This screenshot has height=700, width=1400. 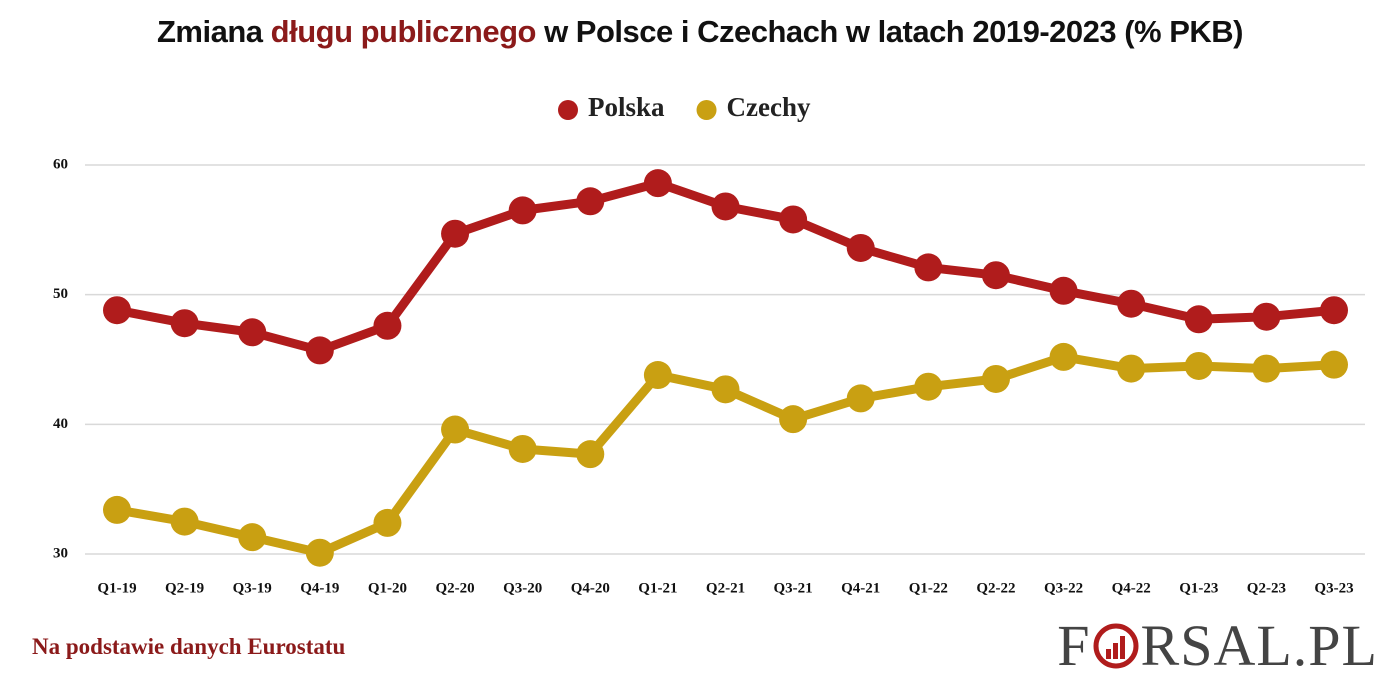 I want to click on x-tick-label: Q4-21, so click(x=860, y=588).